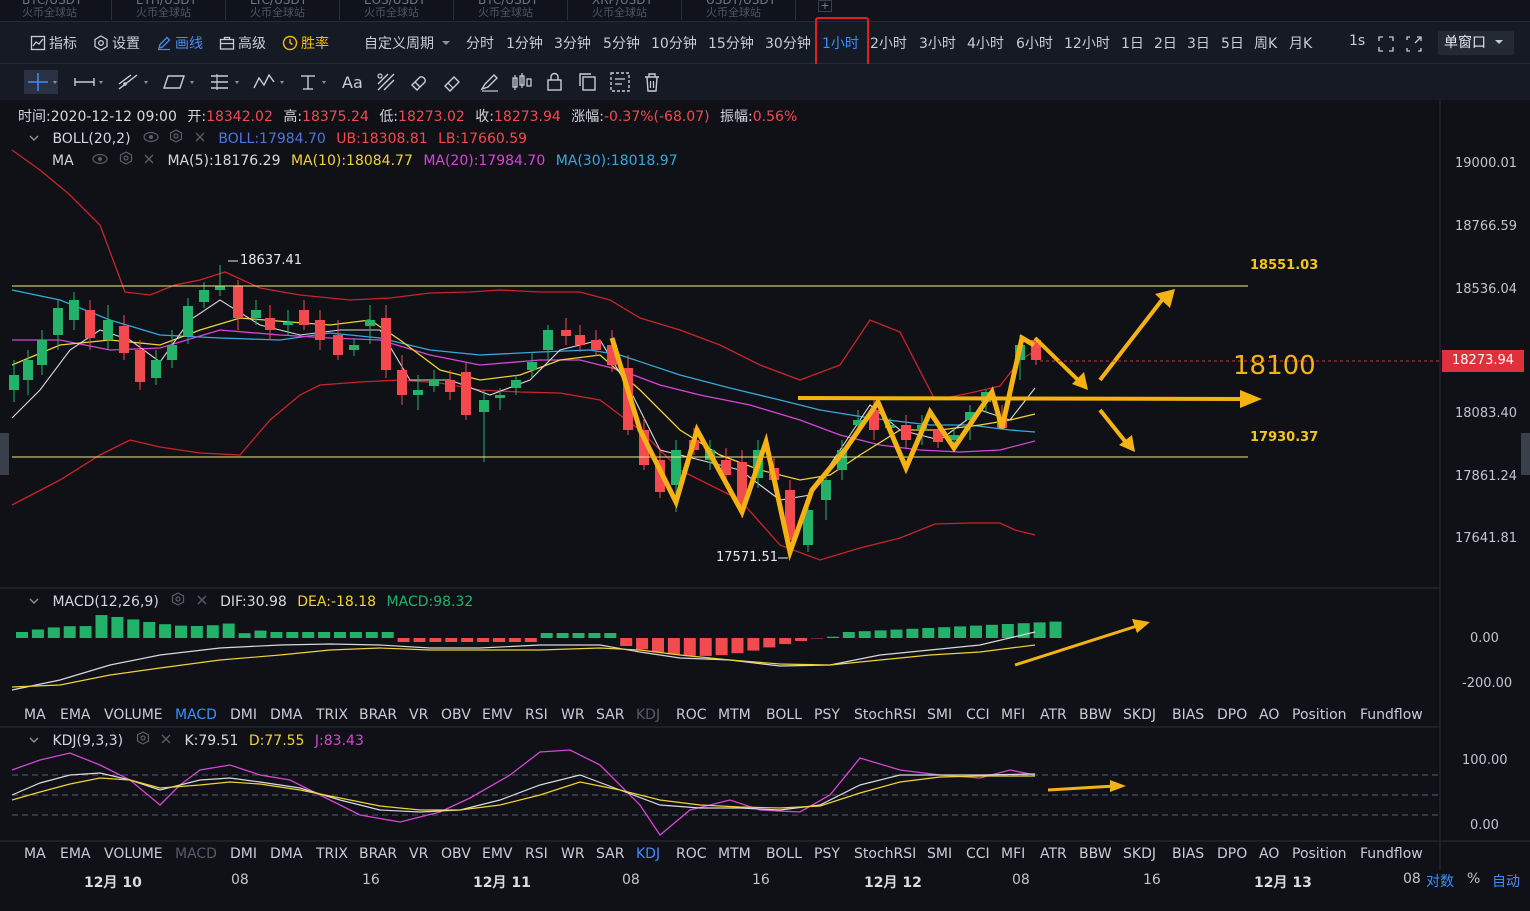 The width and height of the screenshot is (1530, 911). What do you see at coordinates (1095, 854) in the screenshot?
I see `sub-indicator-tab-bbw: BBW` at bounding box center [1095, 854].